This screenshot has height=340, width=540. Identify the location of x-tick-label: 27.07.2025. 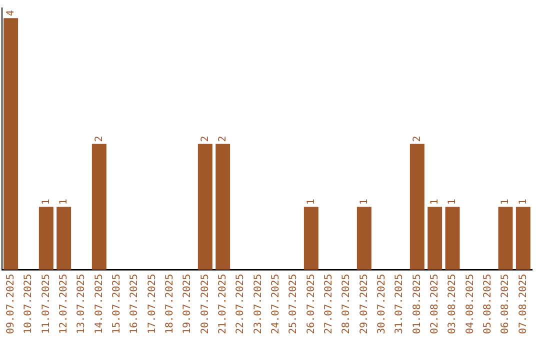
(328, 304).